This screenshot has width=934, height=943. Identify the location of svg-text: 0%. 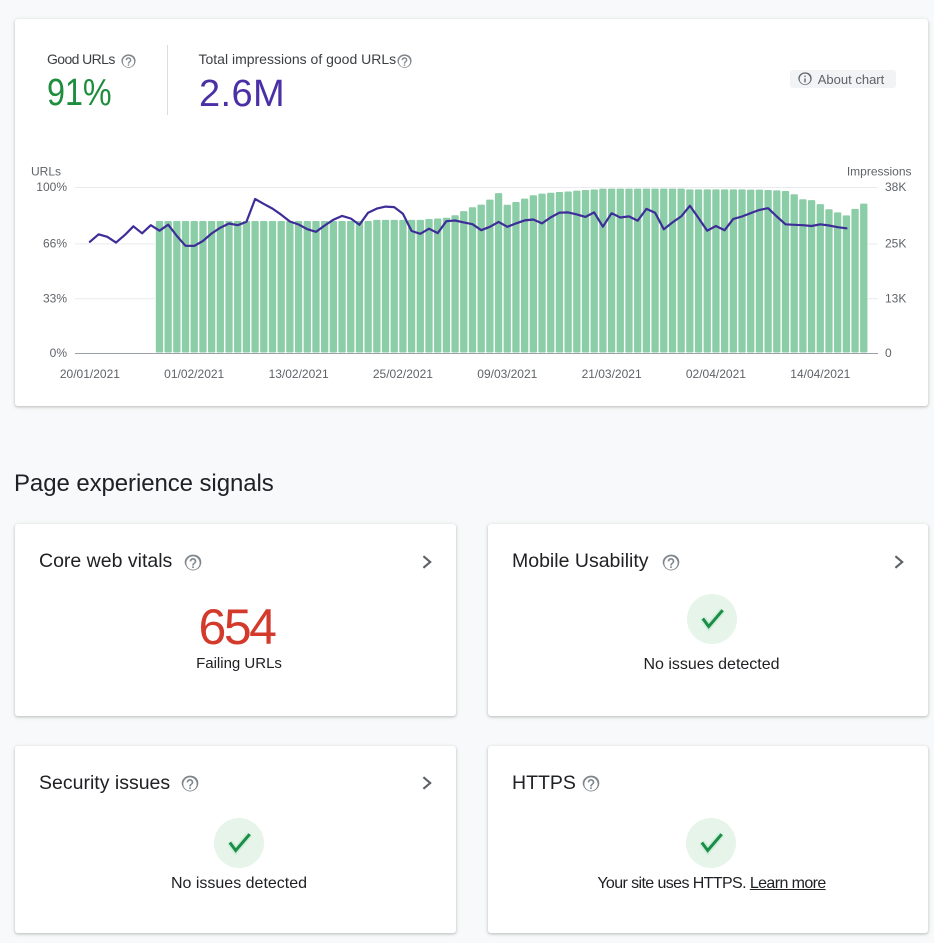
(59, 353).